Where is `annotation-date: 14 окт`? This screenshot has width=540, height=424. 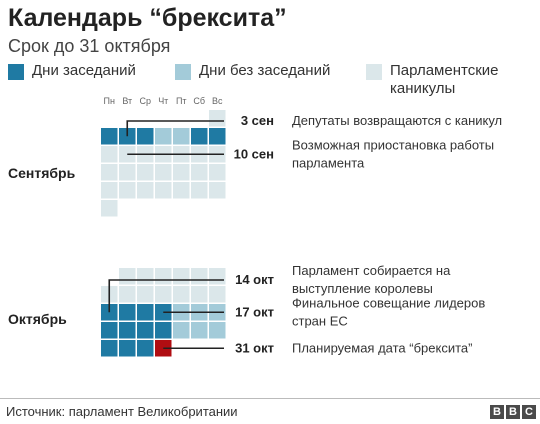
annotation-date: 14 окт is located at coordinates (254, 279).